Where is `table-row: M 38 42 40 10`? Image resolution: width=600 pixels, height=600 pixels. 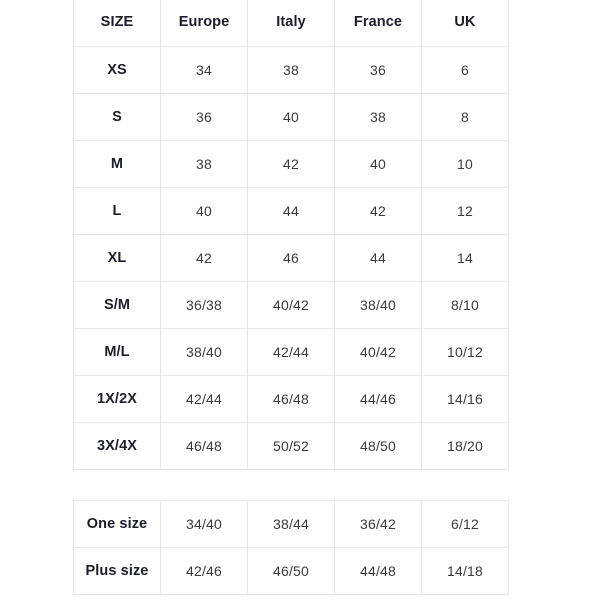
table-row: M 38 42 40 10 is located at coordinates (291, 163).